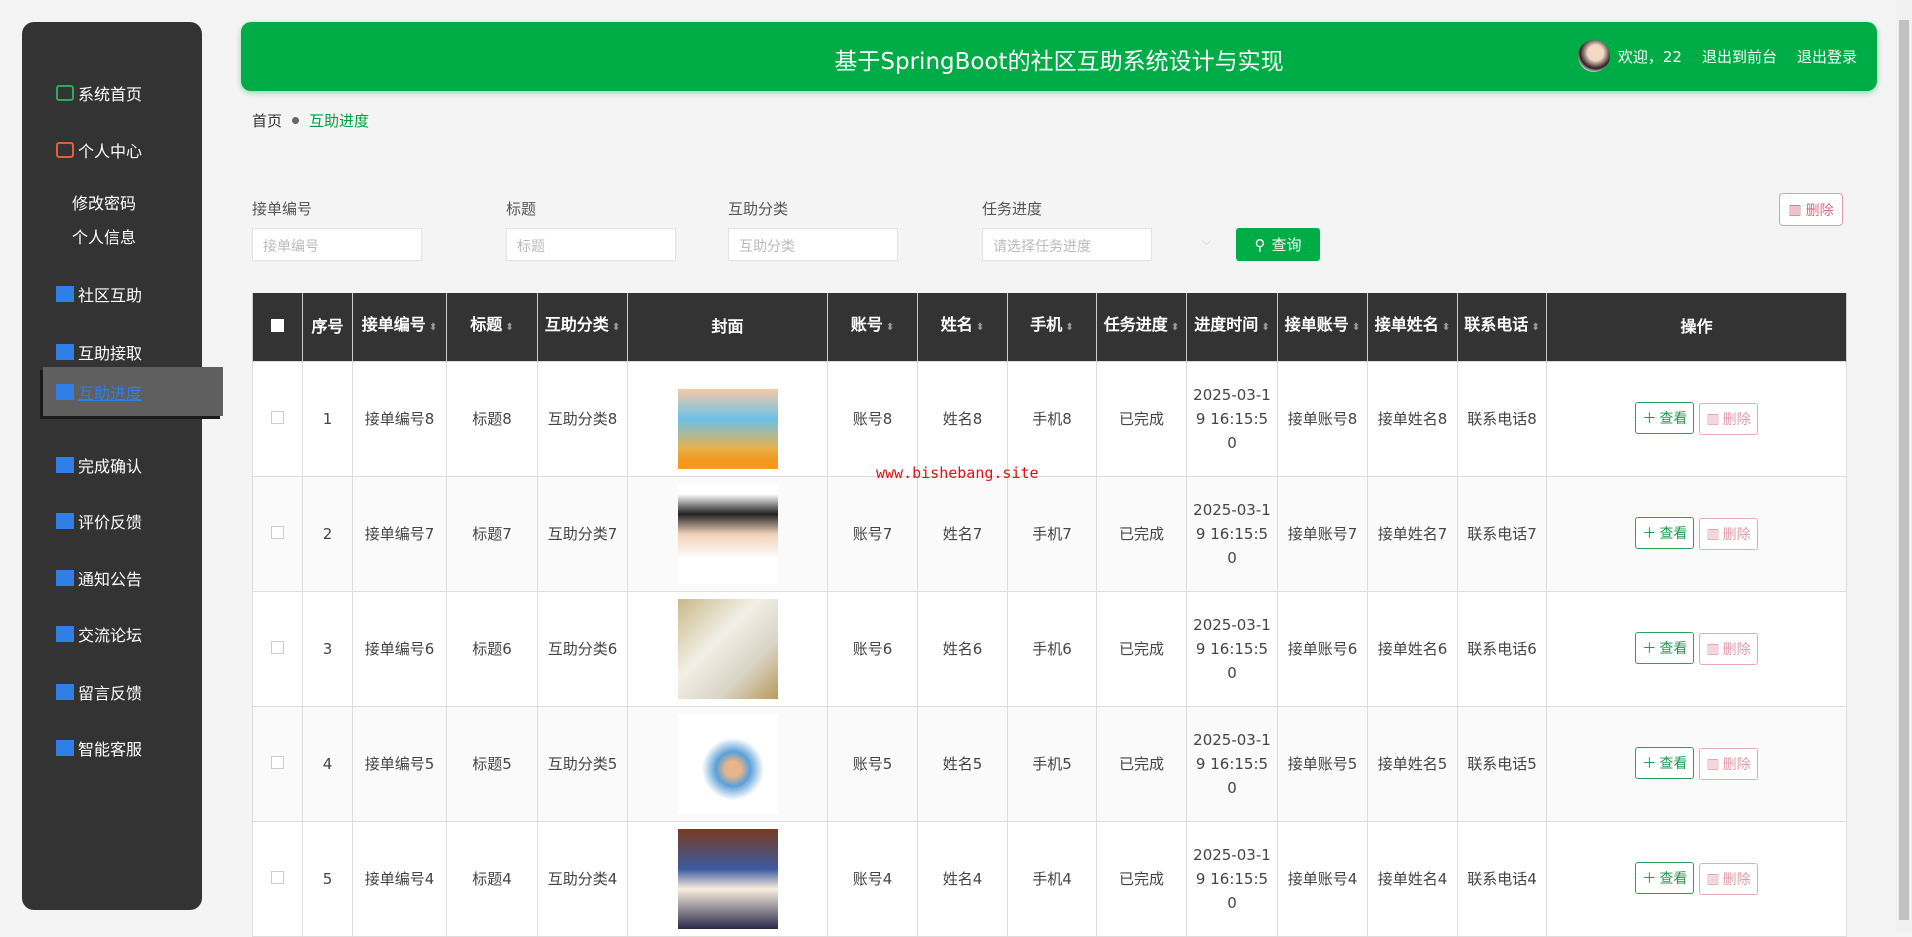  Describe the element at coordinates (492, 418) in the screenshot. I see `cell-title: 标题8` at that location.